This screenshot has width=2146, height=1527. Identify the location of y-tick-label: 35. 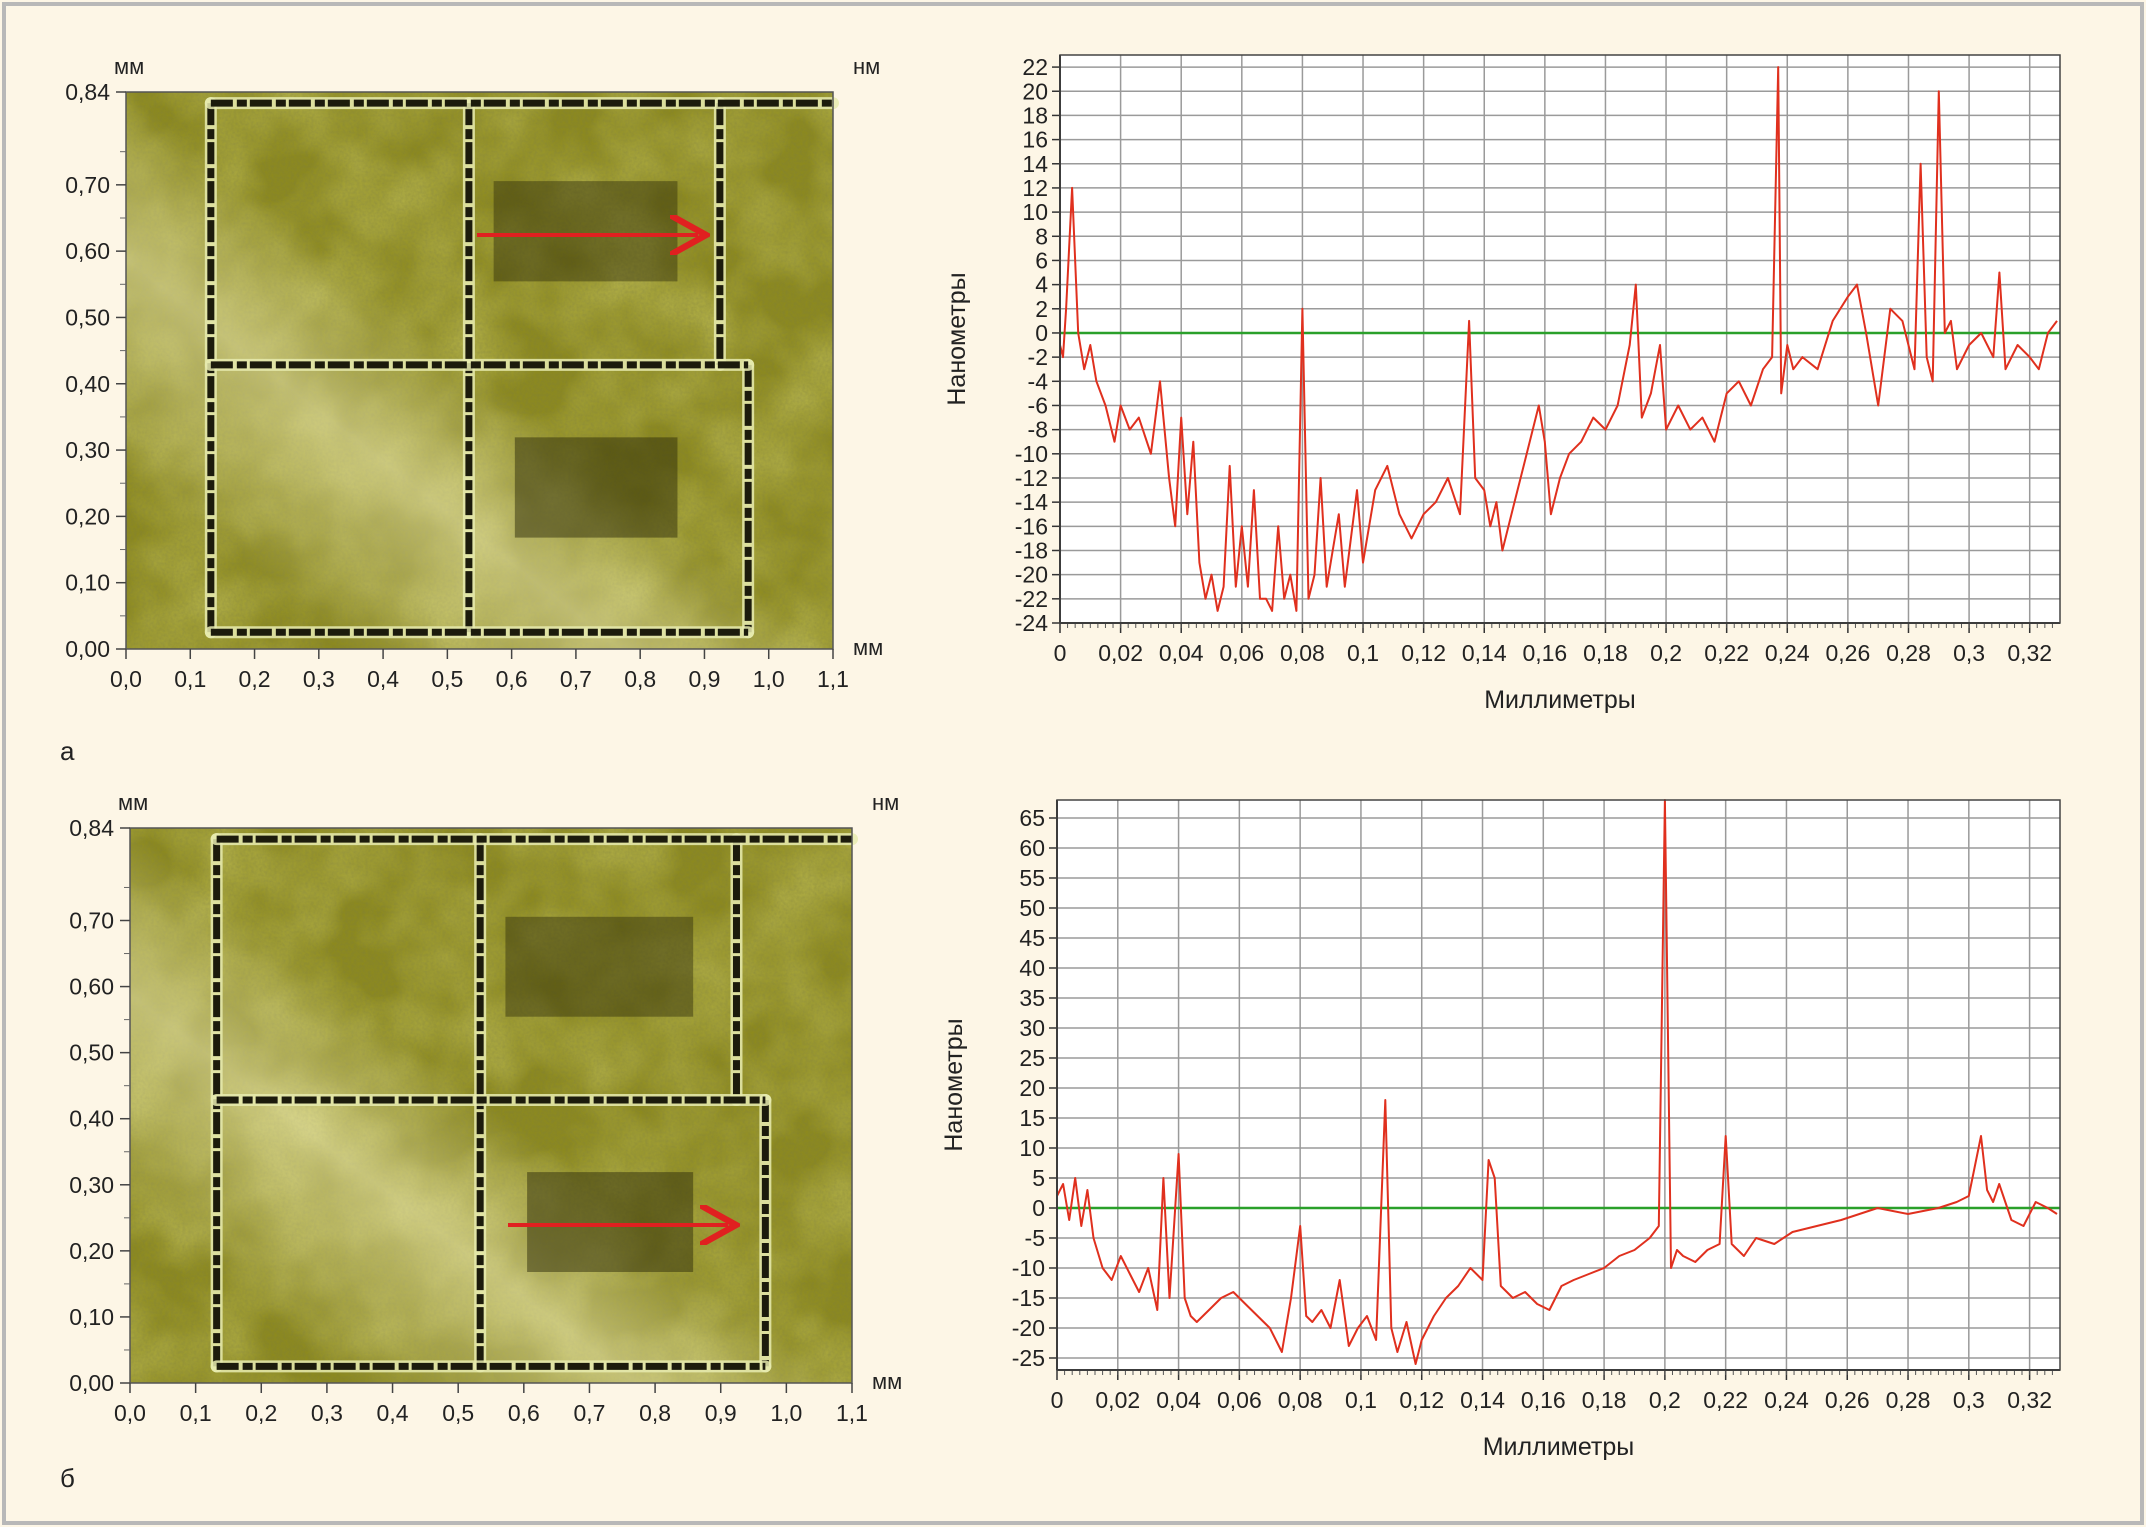
(1032, 998).